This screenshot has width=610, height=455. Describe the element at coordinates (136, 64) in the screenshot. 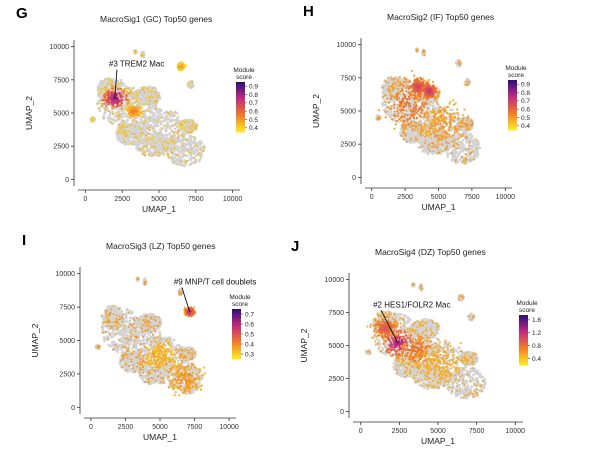

I see `annotation-label: #3 TREM2 Mac` at that location.